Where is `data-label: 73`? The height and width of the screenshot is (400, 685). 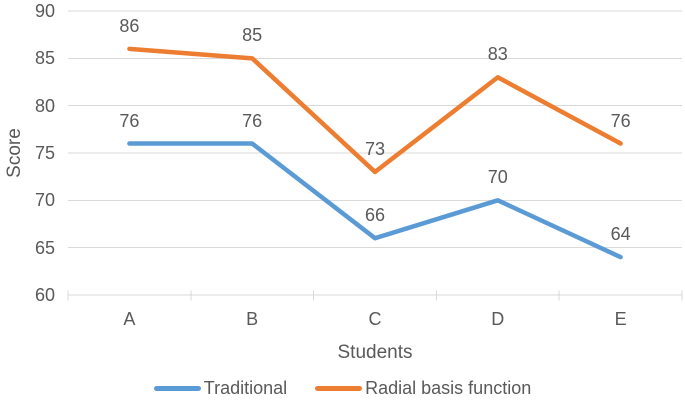
data-label: 73 is located at coordinates (375, 148).